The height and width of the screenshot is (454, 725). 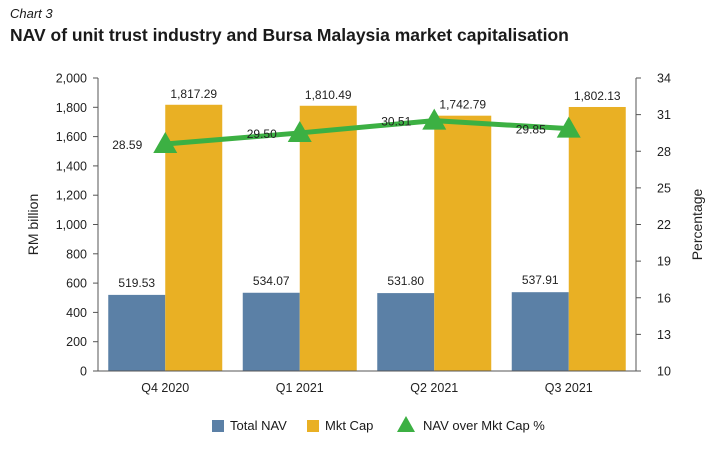 What do you see at coordinates (664, 115) in the screenshot?
I see `y-tick-label-right: 31` at bounding box center [664, 115].